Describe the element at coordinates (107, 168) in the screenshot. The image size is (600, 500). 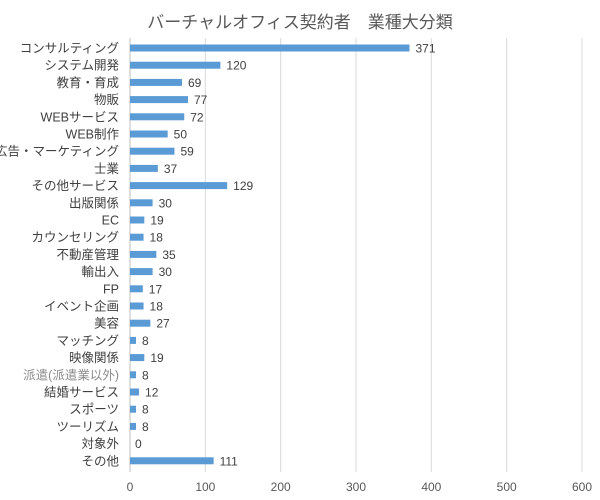
I see `category-label: 士業` at that location.